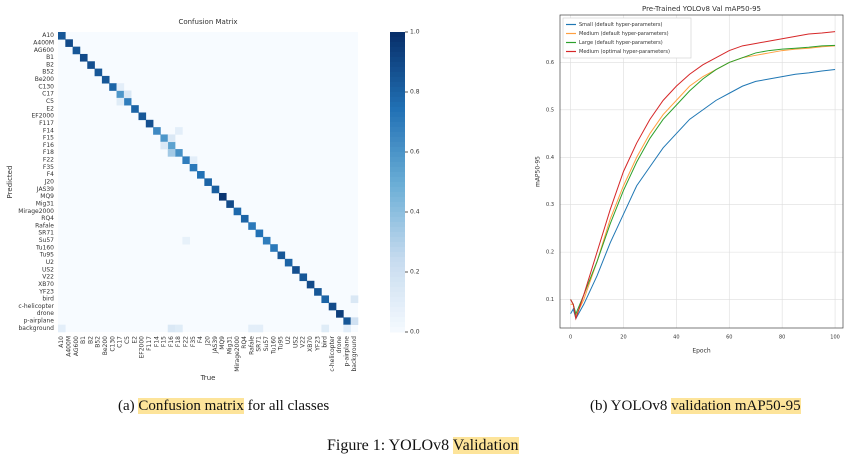 Image resolution: width=864 pixels, height=467 pixels. Describe the element at coordinates (288, 406) in the screenshot. I see `caption-text: for all classes` at that location.